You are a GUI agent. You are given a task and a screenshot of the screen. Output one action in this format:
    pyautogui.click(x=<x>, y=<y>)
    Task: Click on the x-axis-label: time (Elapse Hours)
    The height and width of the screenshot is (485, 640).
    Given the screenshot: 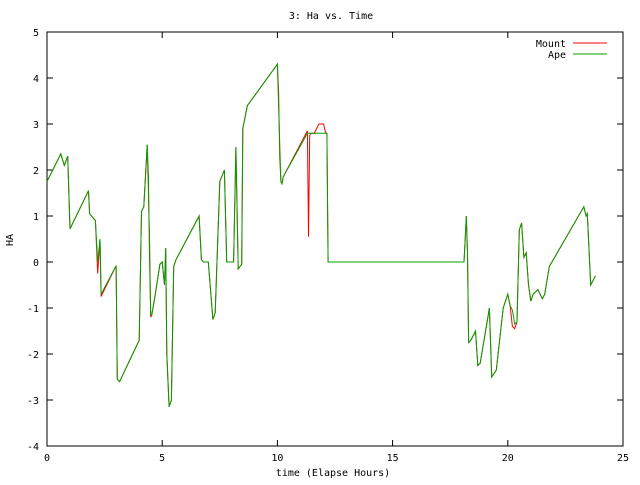 What is the action you would take?
    pyautogui.click(x=333, y=473)
    